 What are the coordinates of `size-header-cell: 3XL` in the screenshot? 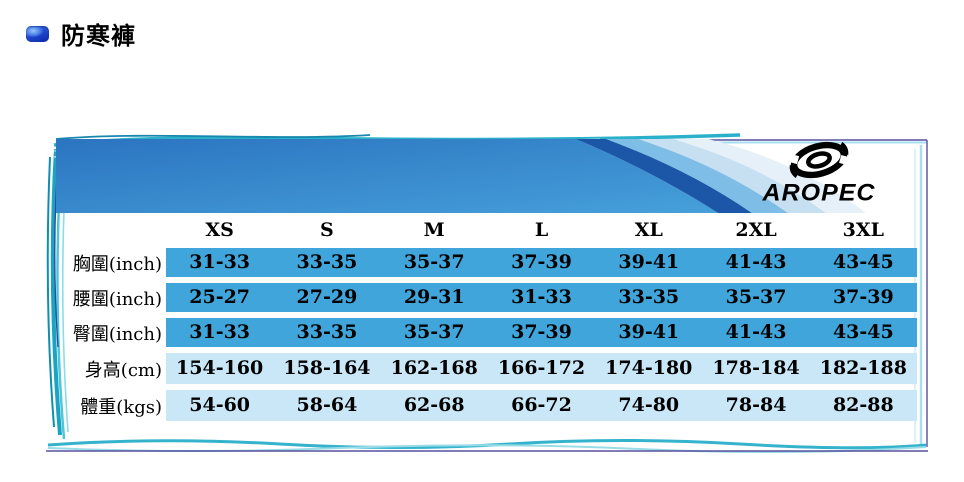 It's located at (863, 230).